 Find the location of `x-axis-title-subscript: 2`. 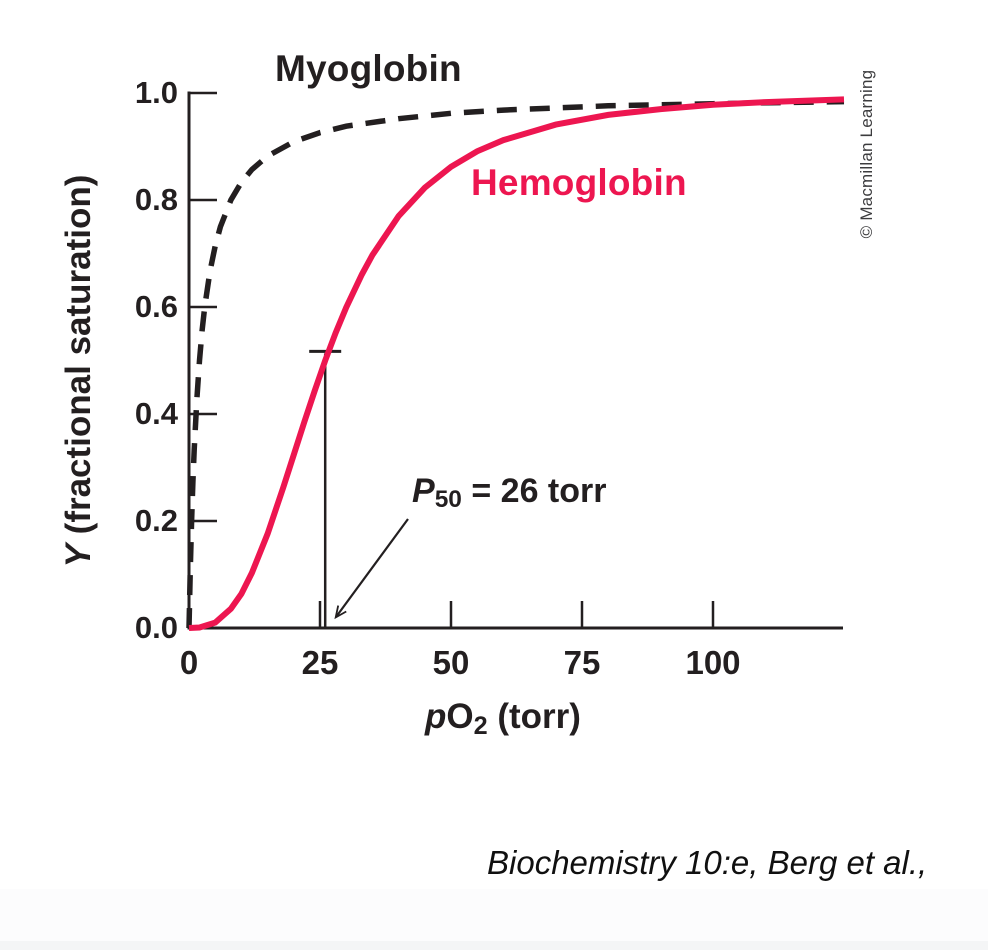

x-axis-title-subscript: 2 is located at coordinates (480, 725).